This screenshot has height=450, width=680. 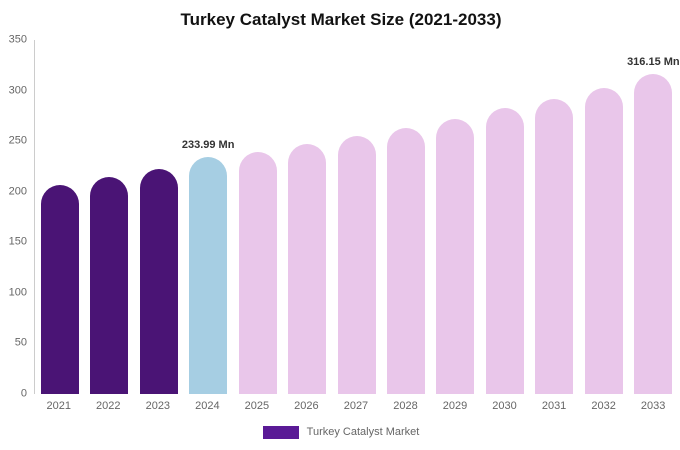 I want to click on x-tick-label: 2028, so click(x=405, y=406).